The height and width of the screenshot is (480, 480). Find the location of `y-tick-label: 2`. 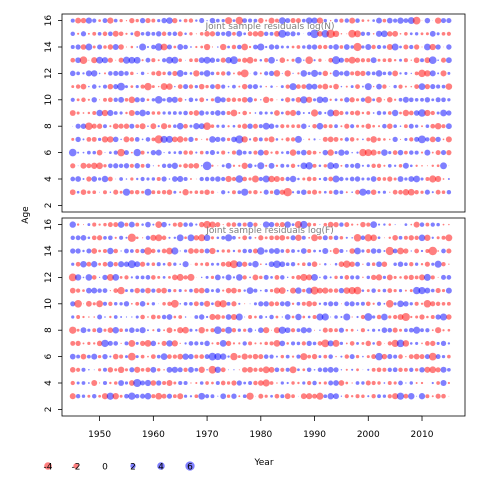

y-tick-label: 2 is located at coordinates (49, 410).